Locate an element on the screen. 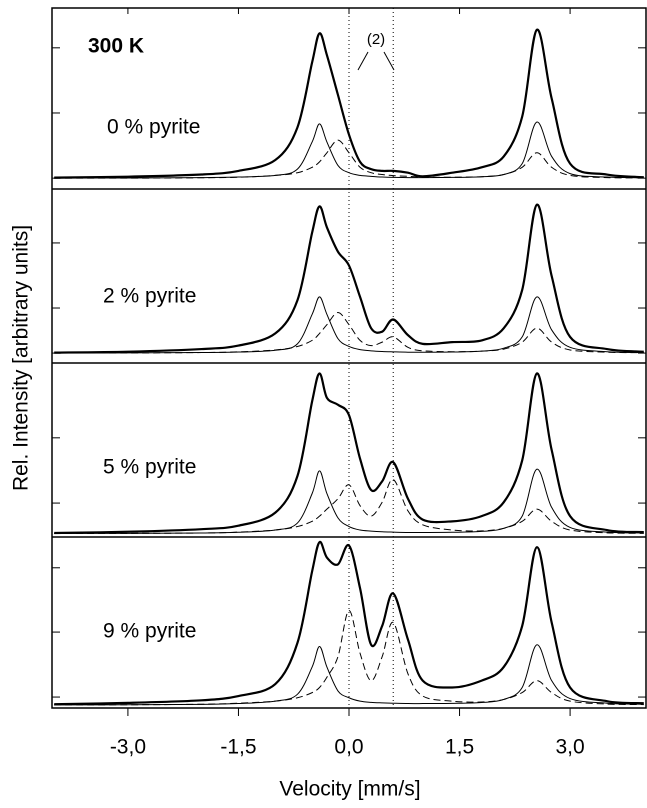 The image size is (647, 808). x-tick-label: -1,5 is located at coordinates (238, 747).